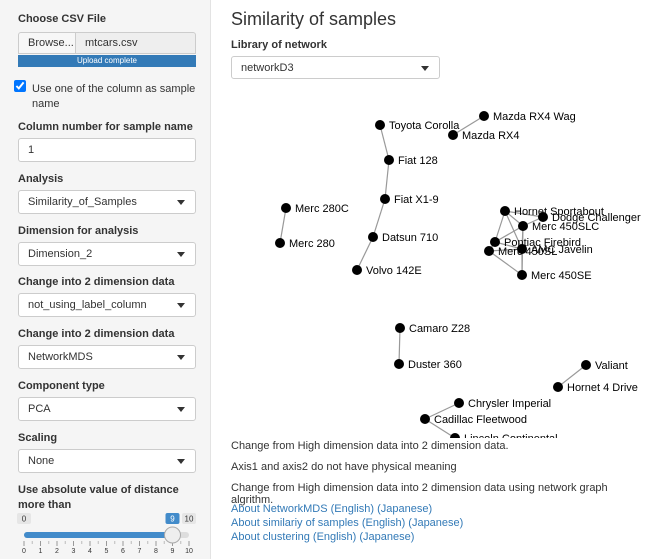  What do you see at coordinates (107, 61) in the screenshot?
I see `progress-bar: Upload complete` at bounding box center [107, 61].